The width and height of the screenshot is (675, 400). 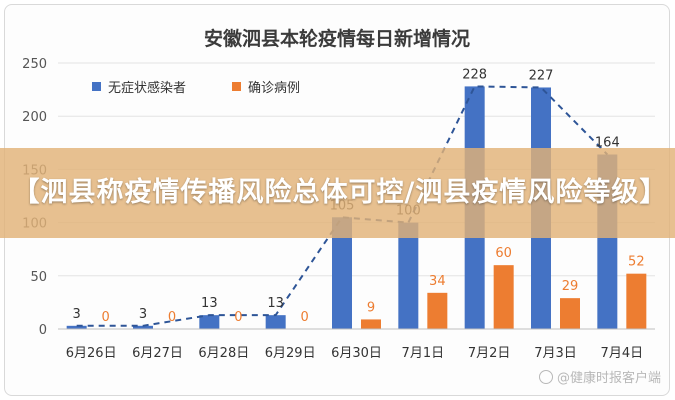 I want to click on x-tick-label: 6月27日, so click(x=157, y=353).